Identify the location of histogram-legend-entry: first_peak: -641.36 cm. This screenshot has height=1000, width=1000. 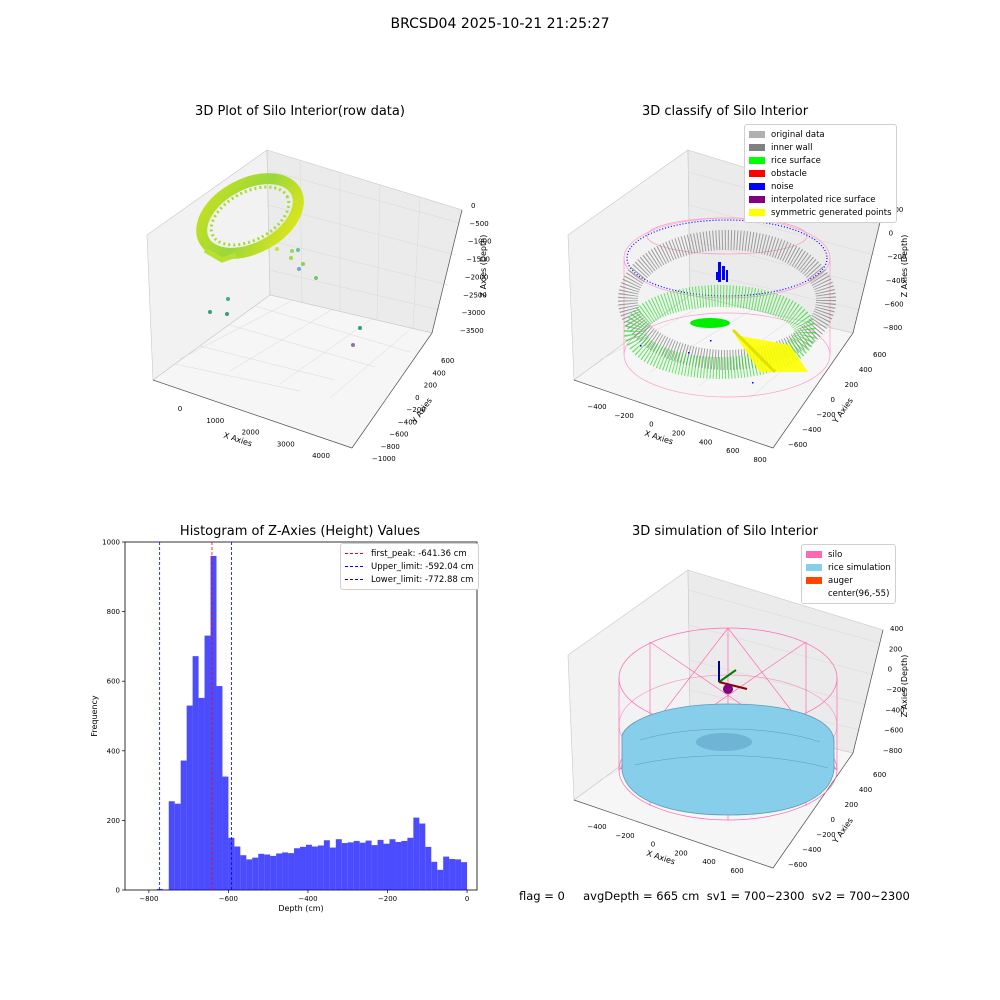
(409, 553).